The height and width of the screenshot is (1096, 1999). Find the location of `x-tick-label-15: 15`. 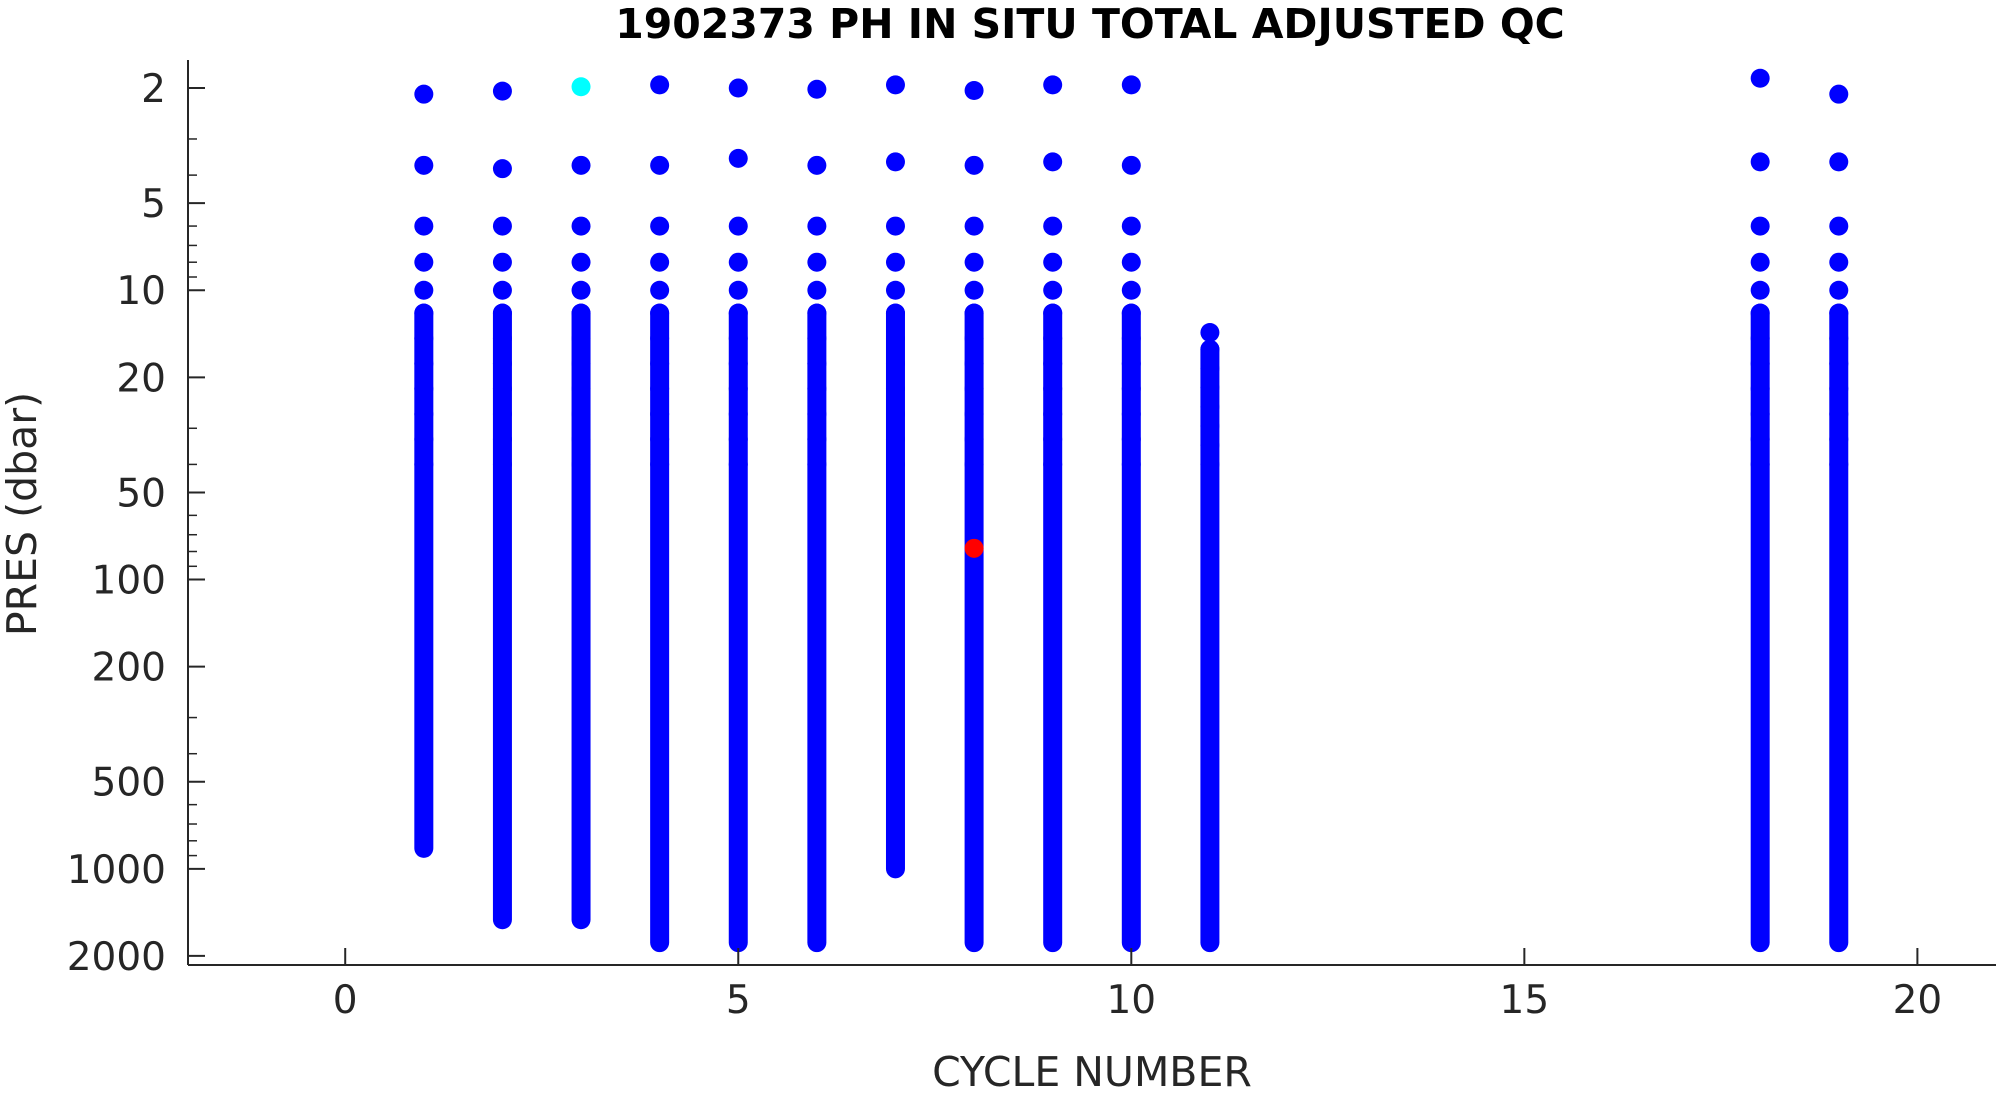

x-tick-label-15: 15 is located at coordinates (1525, 1000).